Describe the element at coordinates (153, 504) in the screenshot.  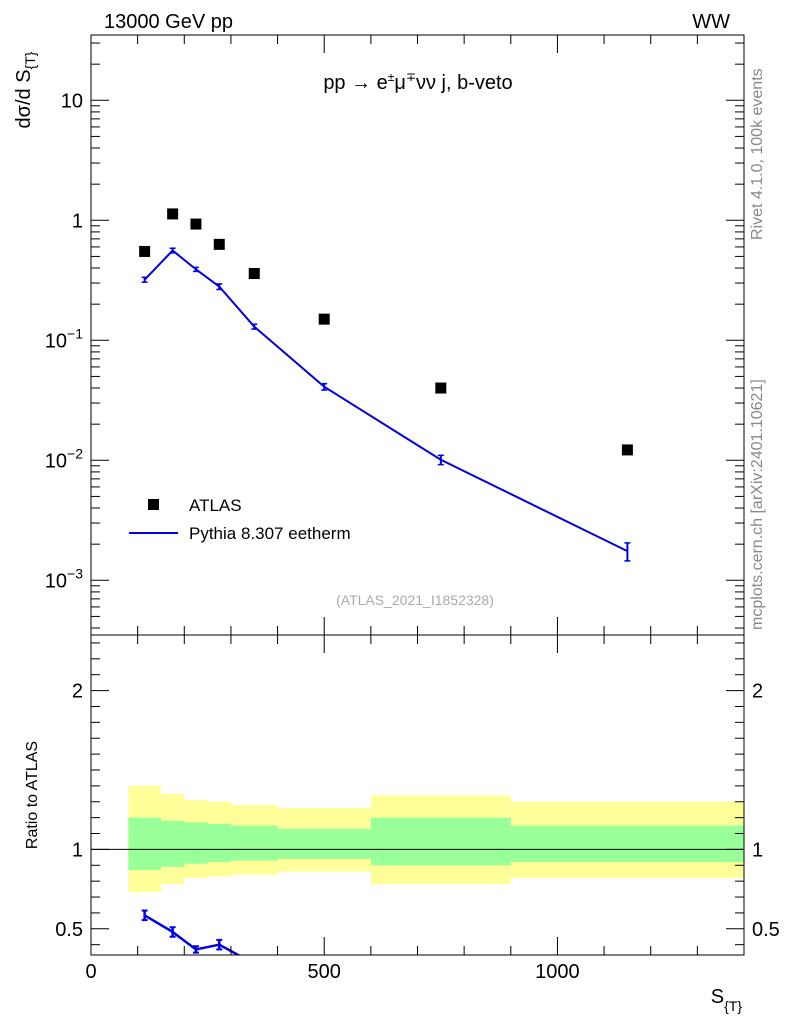
I see `legend-atlas-marker` at that location.